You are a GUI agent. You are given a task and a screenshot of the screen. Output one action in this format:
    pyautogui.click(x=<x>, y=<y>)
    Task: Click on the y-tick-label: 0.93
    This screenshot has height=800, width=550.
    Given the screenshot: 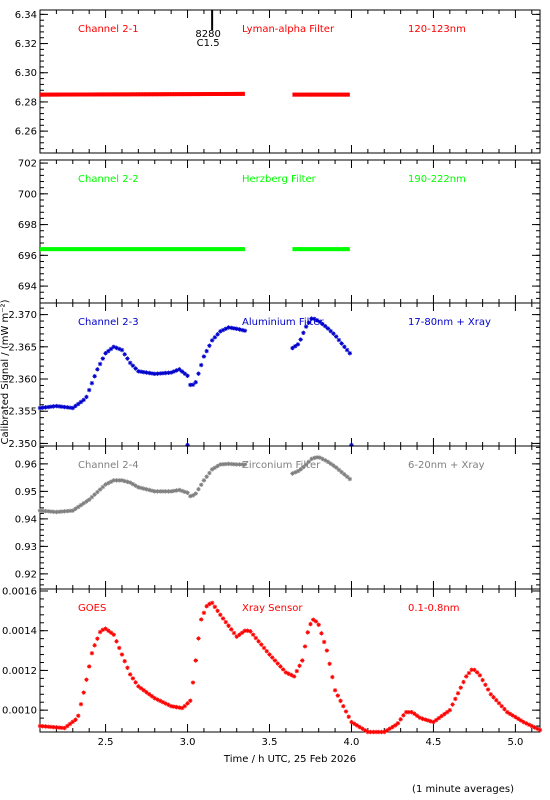 What is the action you would take?
    pyautogui.click(x=26, y=547)
    